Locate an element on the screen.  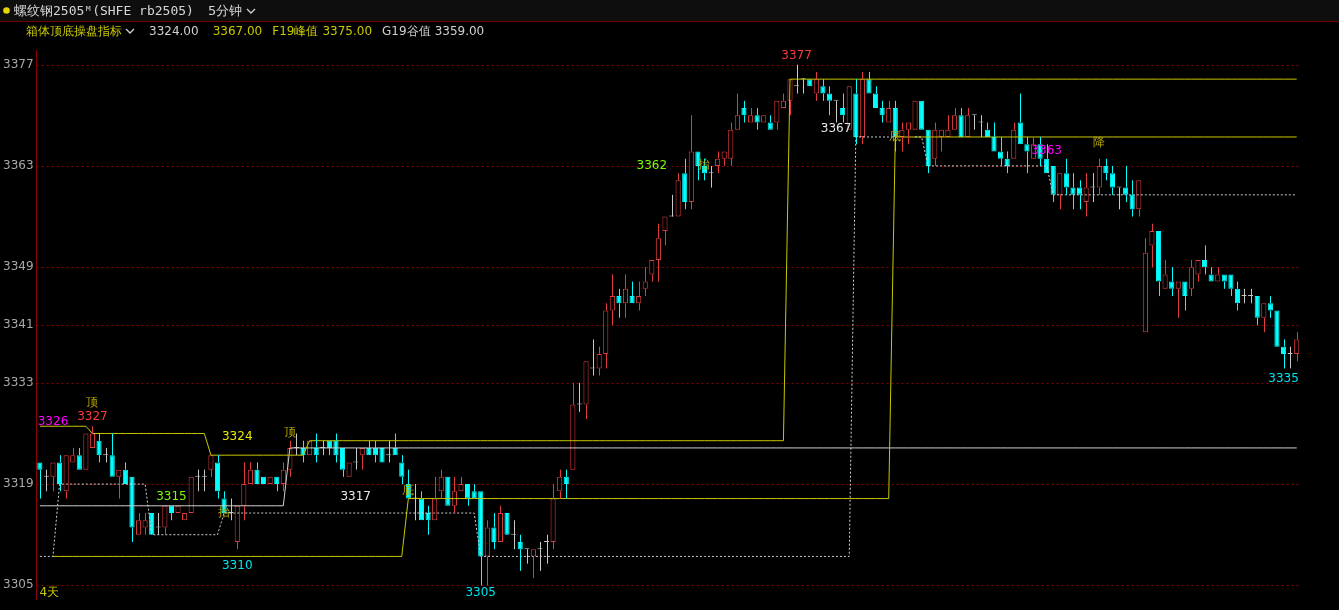
text: 3367.00 is located at coordinates (237, 31).